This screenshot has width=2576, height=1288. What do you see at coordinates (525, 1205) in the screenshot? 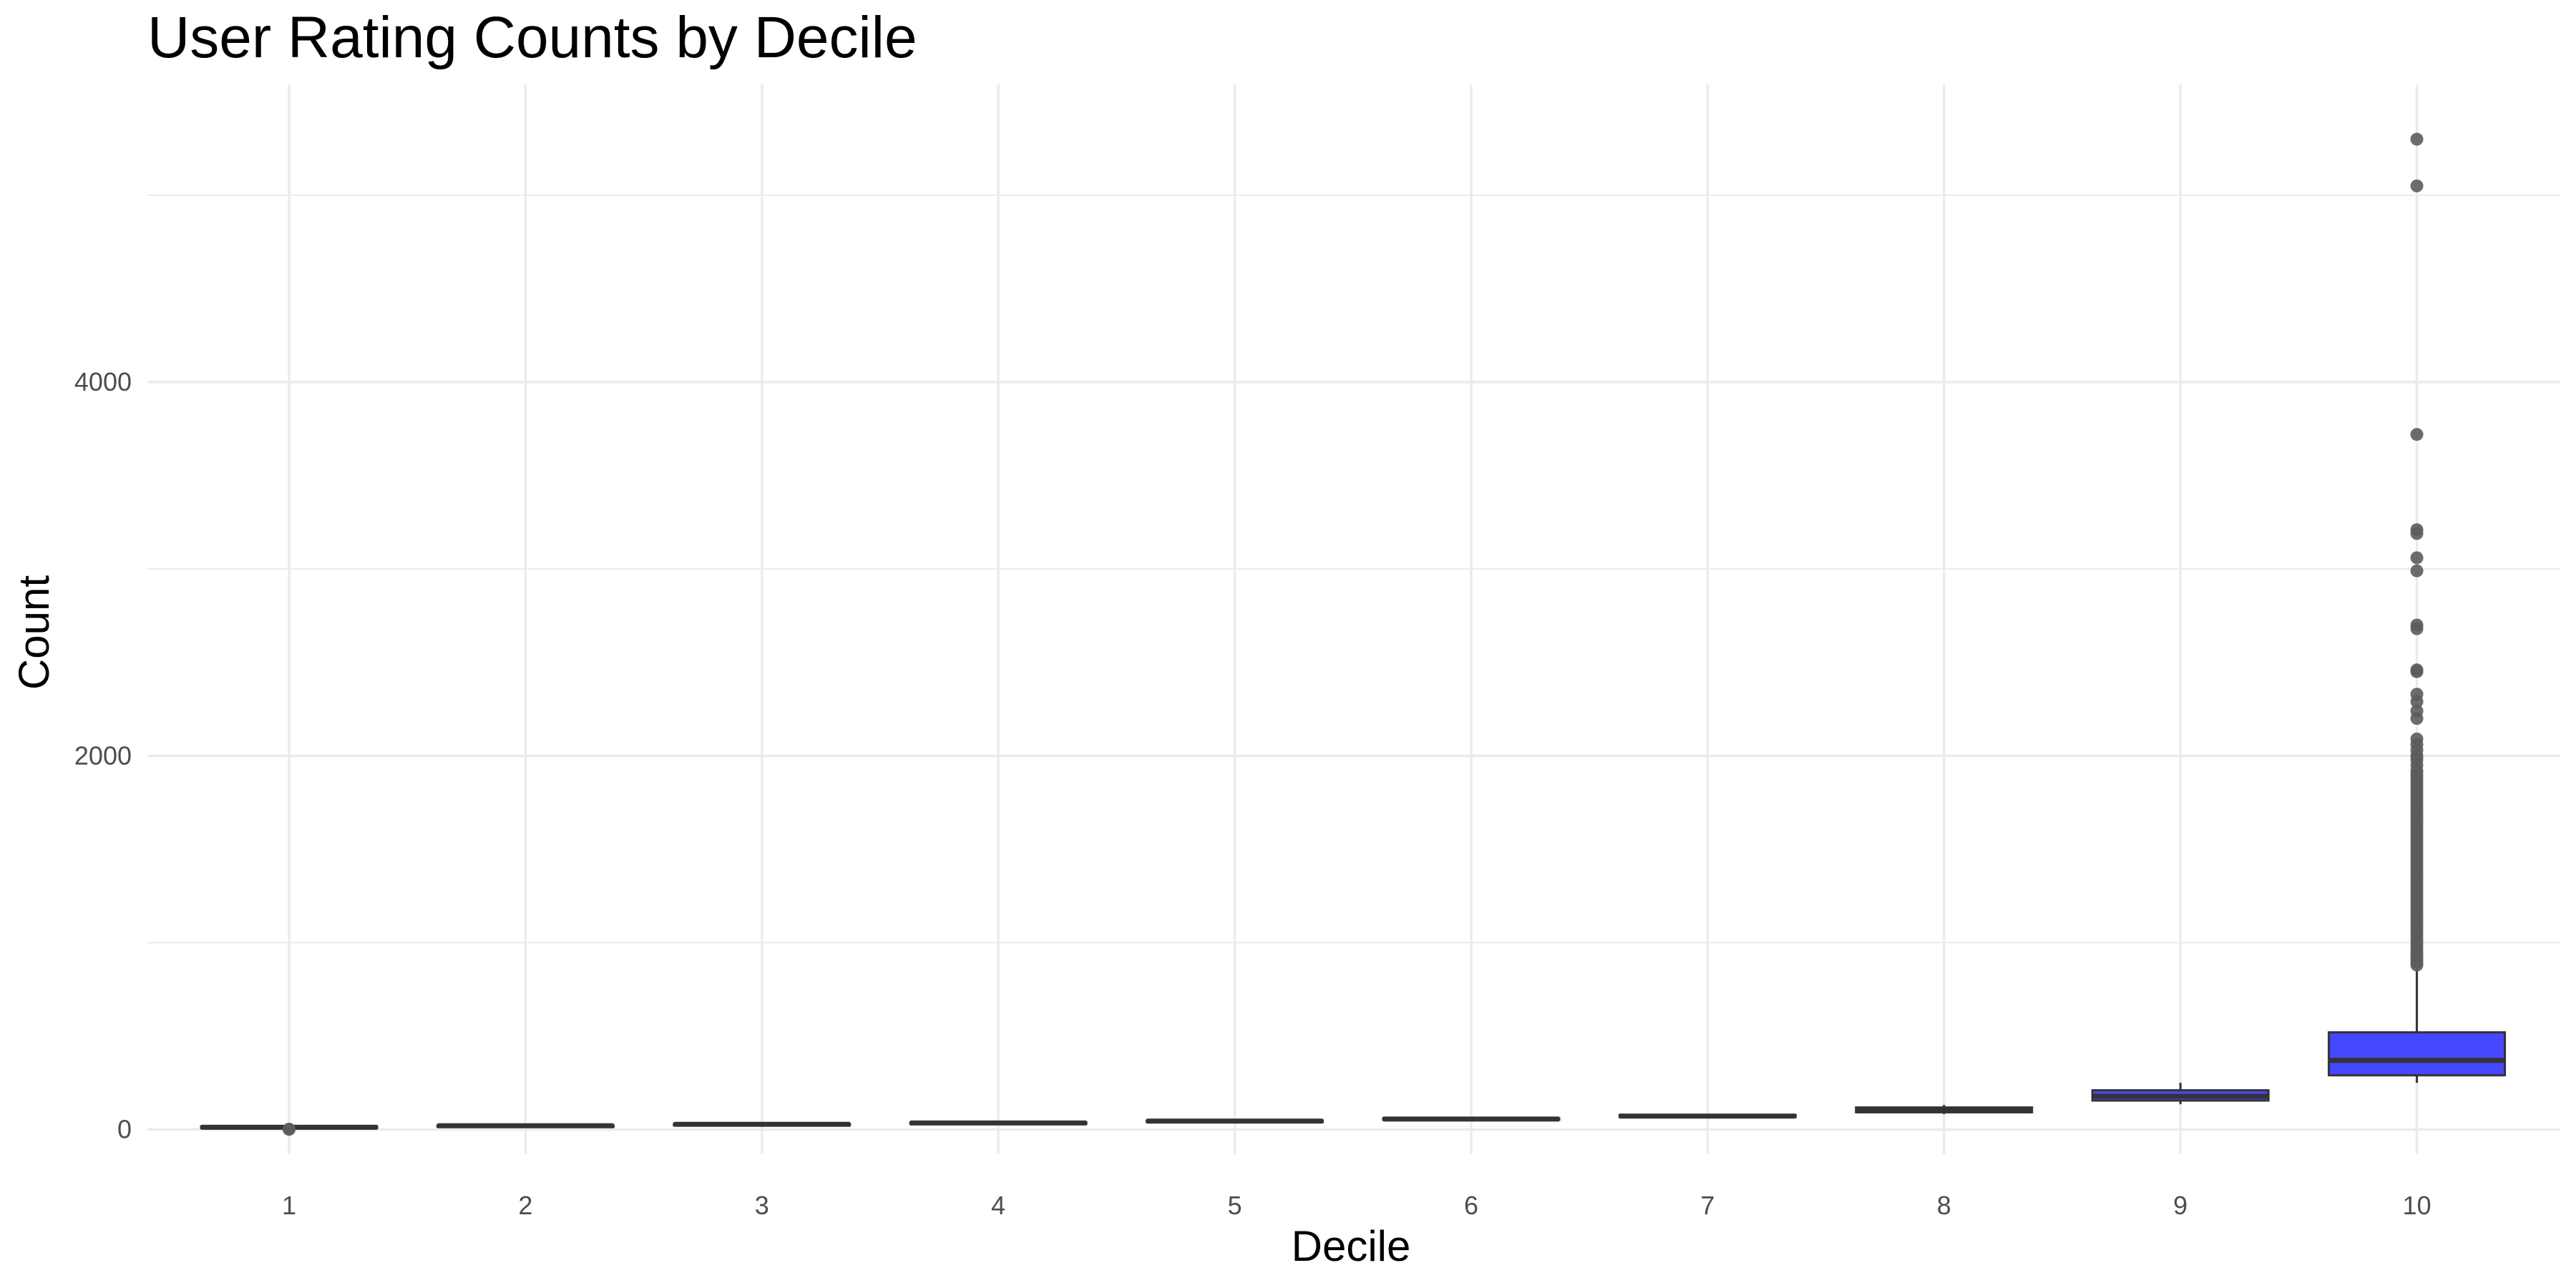
I see `x-tick-label: 2` at bounding box center [525, 1205].